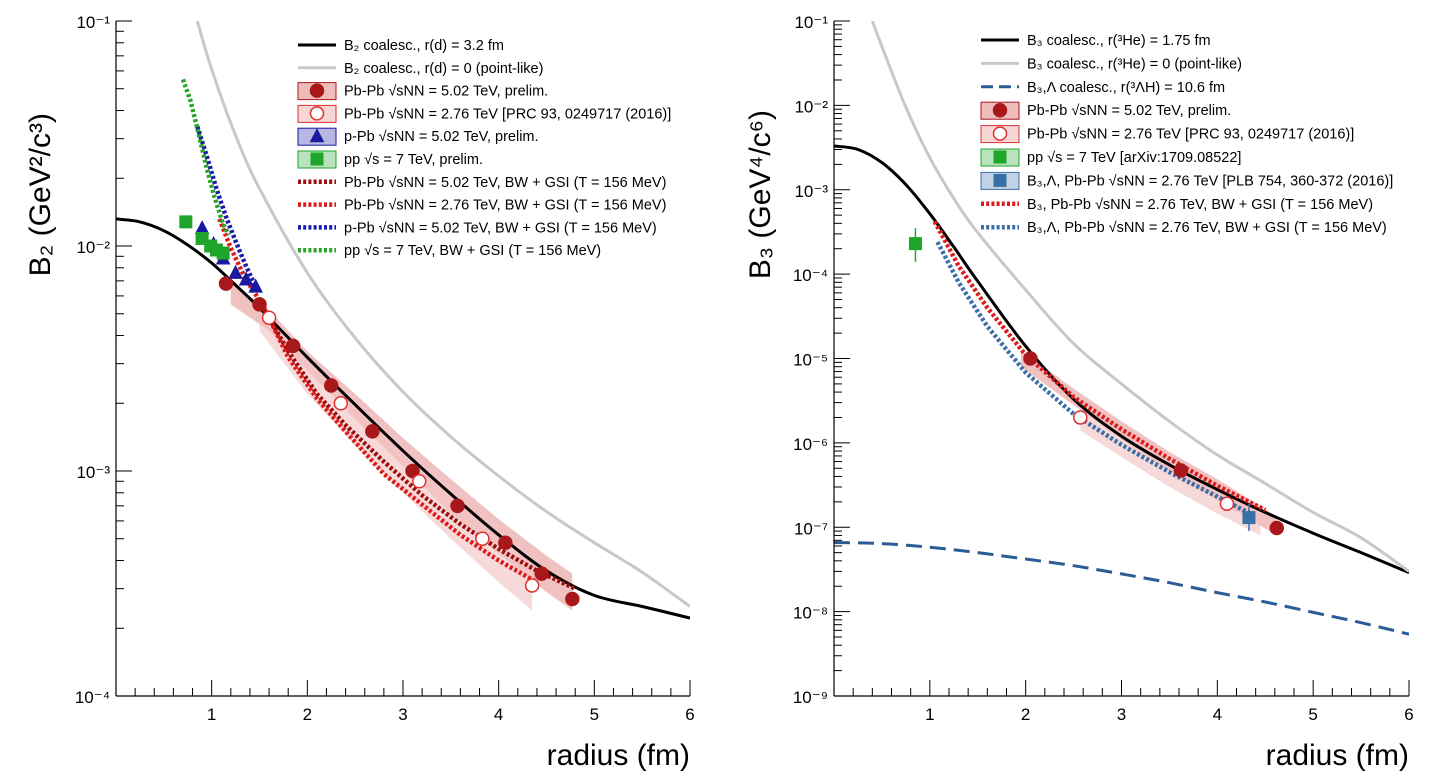  What do you see at coordinates (400, 451) in the screenshot?
I see `series-pb-pb-snn-2-76-tev-prc-93-0249717-2016` at bounding box center [400, 451].